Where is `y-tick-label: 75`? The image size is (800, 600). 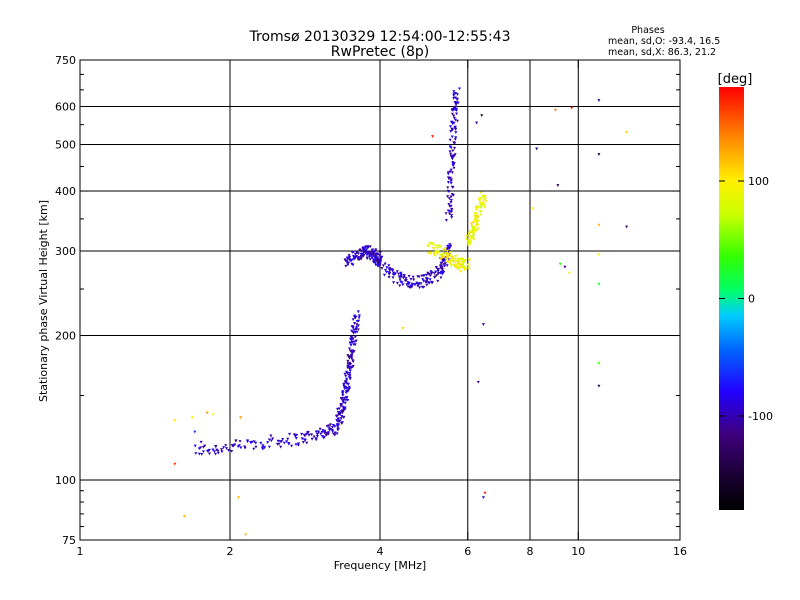 y-tick-label: 75 is located at coordinates (69, 540).